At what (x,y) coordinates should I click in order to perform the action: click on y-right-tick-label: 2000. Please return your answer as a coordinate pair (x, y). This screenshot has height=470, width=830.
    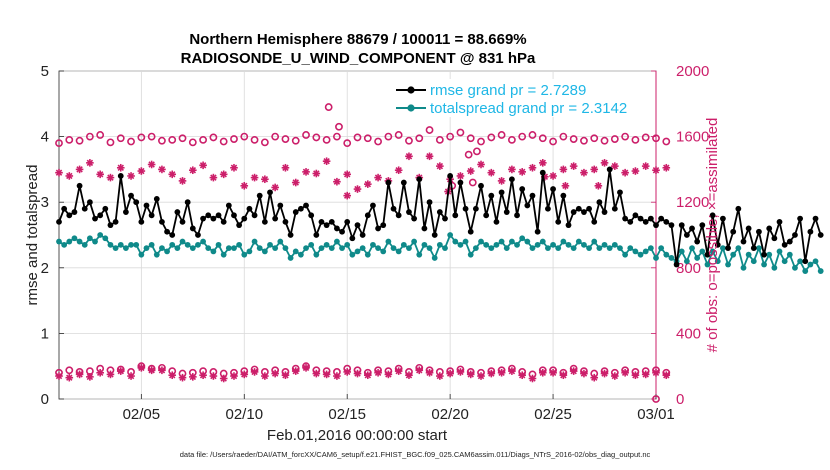
    Looking at the image, I should click on (692, 71).